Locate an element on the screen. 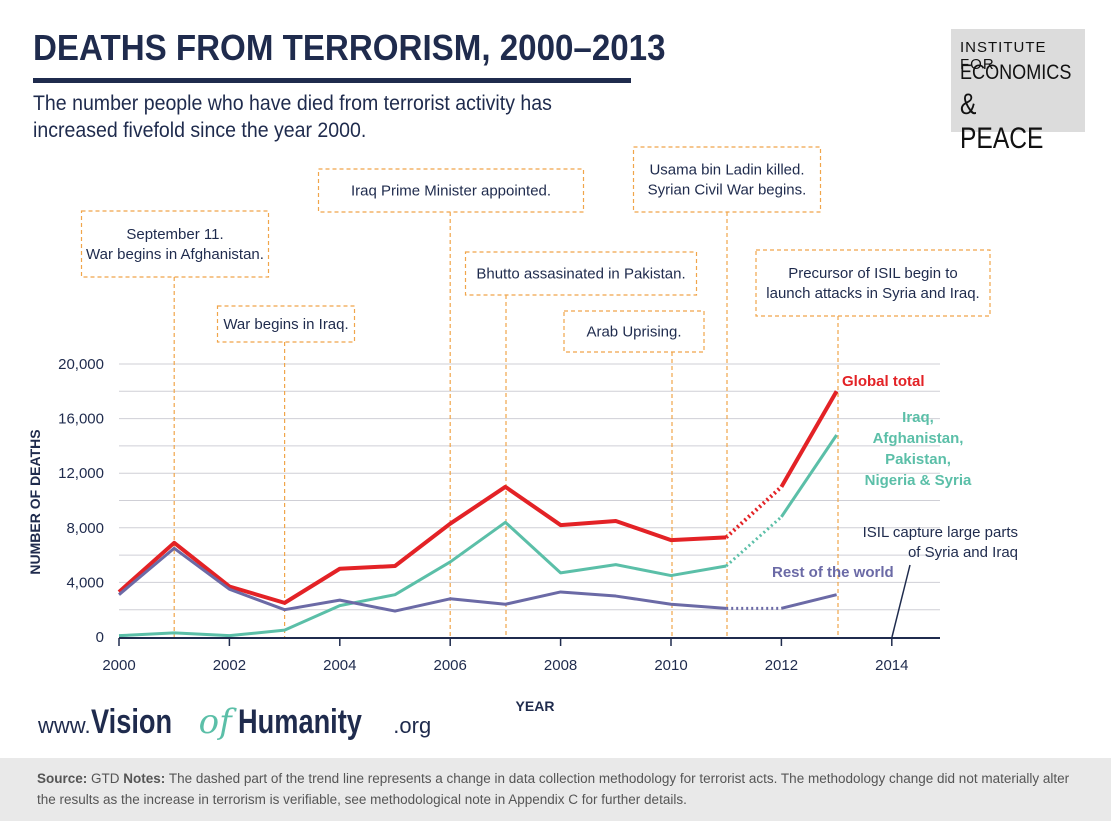 The width and height of the screenshot is (1111, 821). y-tick-label: 8,000 is located at coordinates (85, 528).